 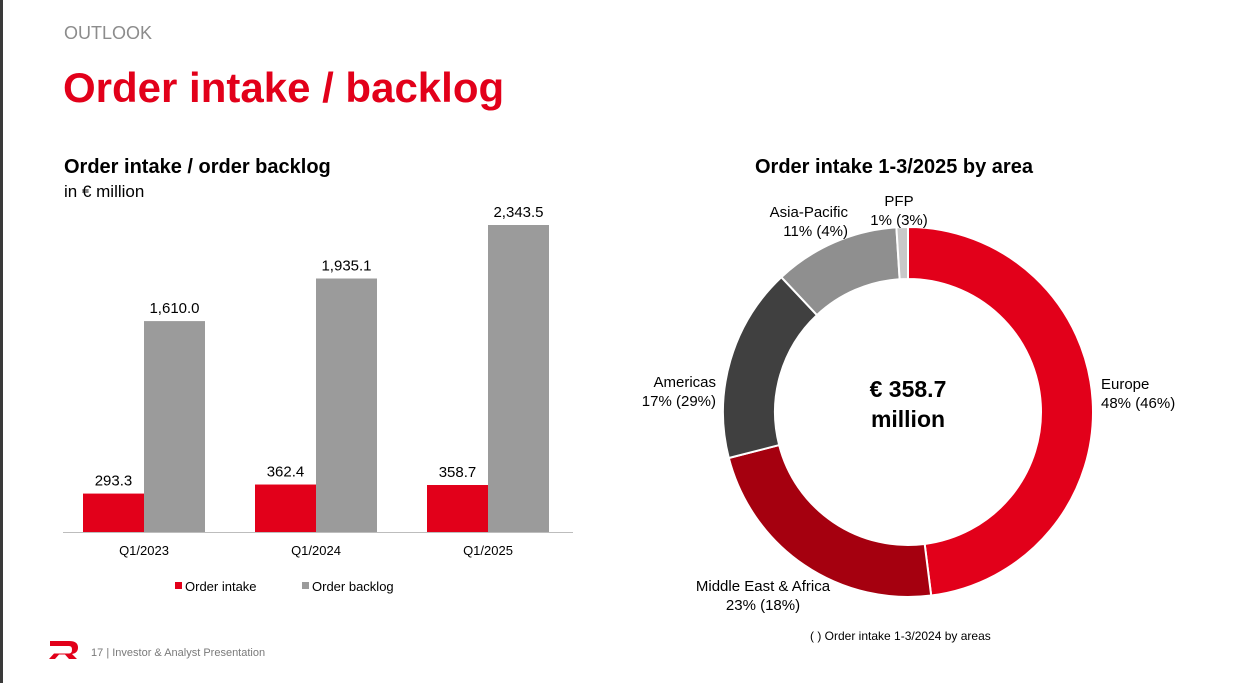 I want to click on slice-value-europe: 48% (46%), so click(x=1138, y=403).